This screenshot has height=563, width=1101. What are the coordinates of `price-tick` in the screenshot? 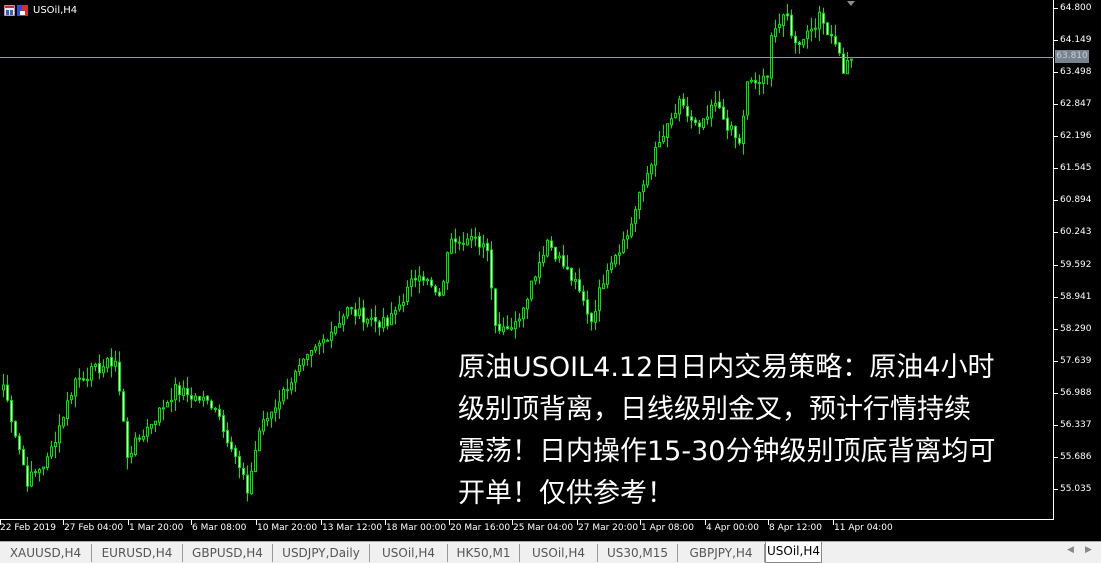 It's located at (1056, 425).